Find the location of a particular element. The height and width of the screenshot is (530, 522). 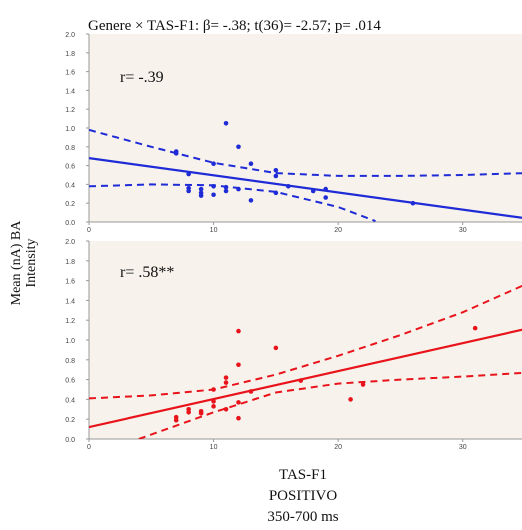

bottom-y-tick-label: 2.0 is located at coordinates (70, 242).